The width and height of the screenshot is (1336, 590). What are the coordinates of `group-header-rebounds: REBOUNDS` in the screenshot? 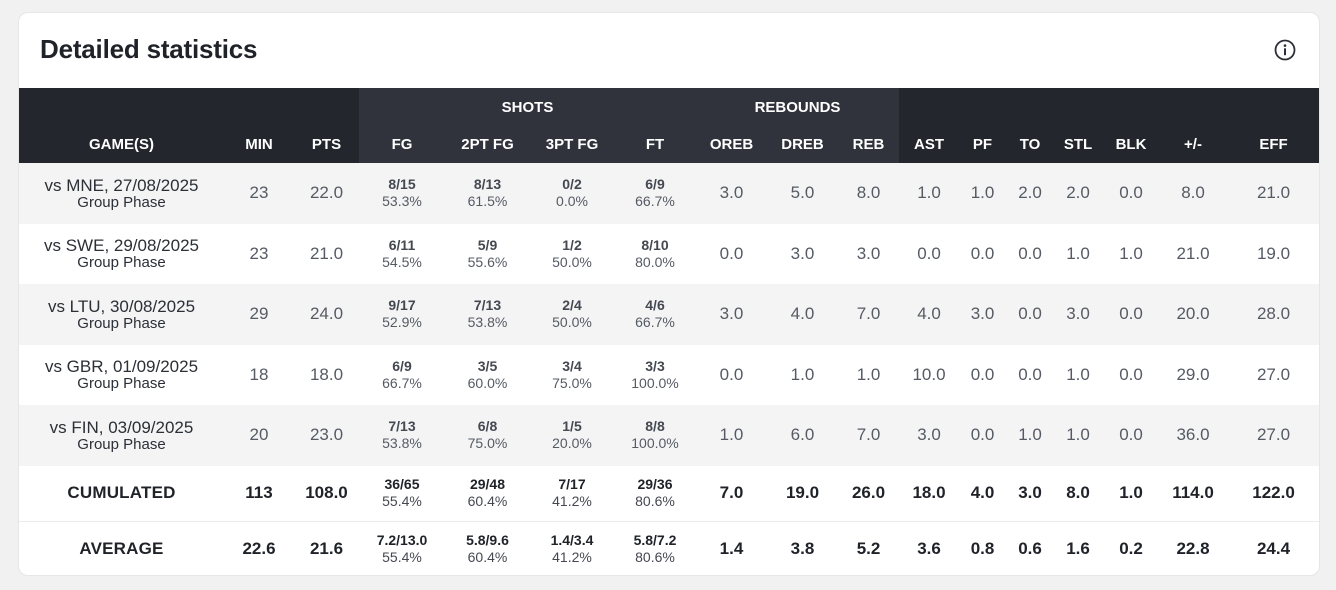 It's located at (798, 106).